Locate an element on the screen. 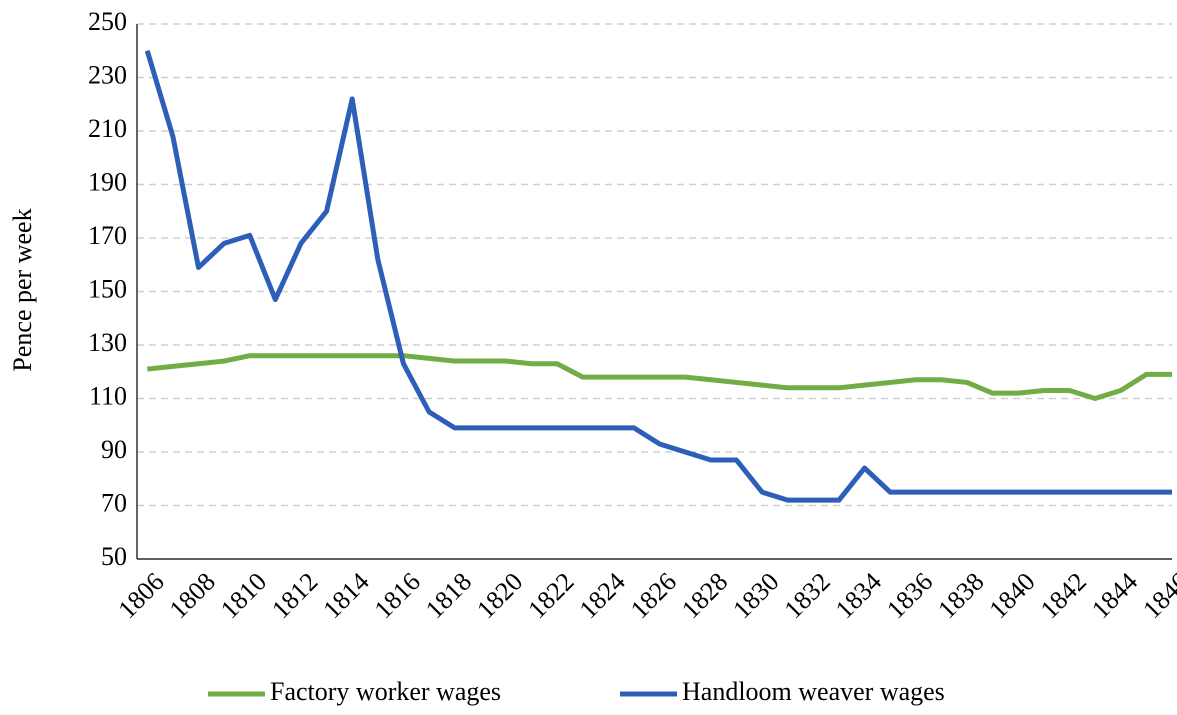 Image resolution: width=1177 pixels, height=715 pixels. legend-label: Factory worker wages is located at coordinates (385, 691).